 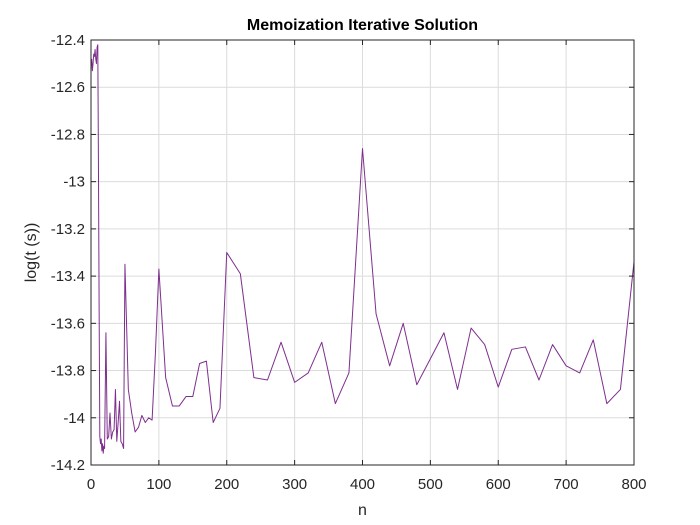 I want to click on x-tick-label: 800, so click(x=633, y=484).